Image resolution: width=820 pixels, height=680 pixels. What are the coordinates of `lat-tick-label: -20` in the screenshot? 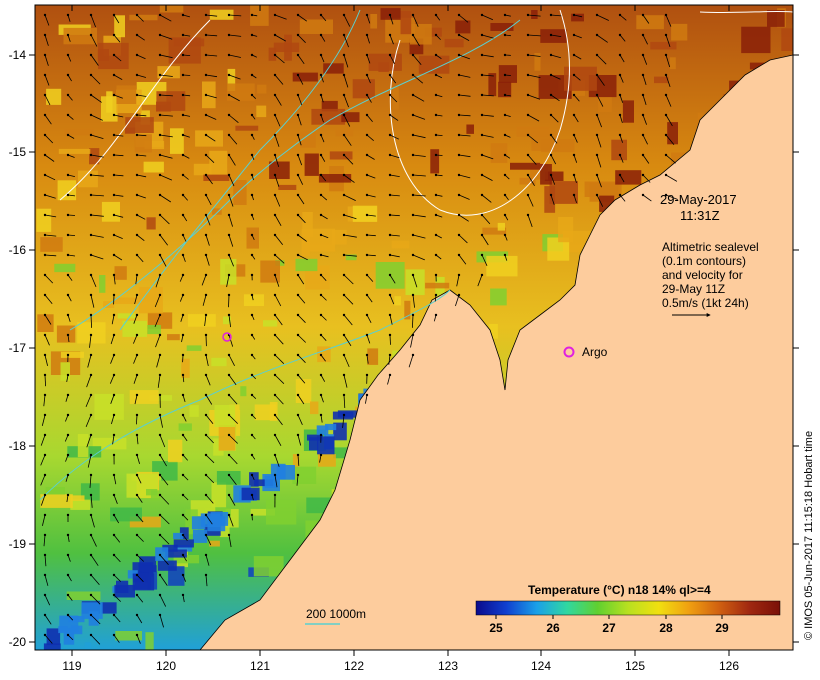 It's located at (18, 642).